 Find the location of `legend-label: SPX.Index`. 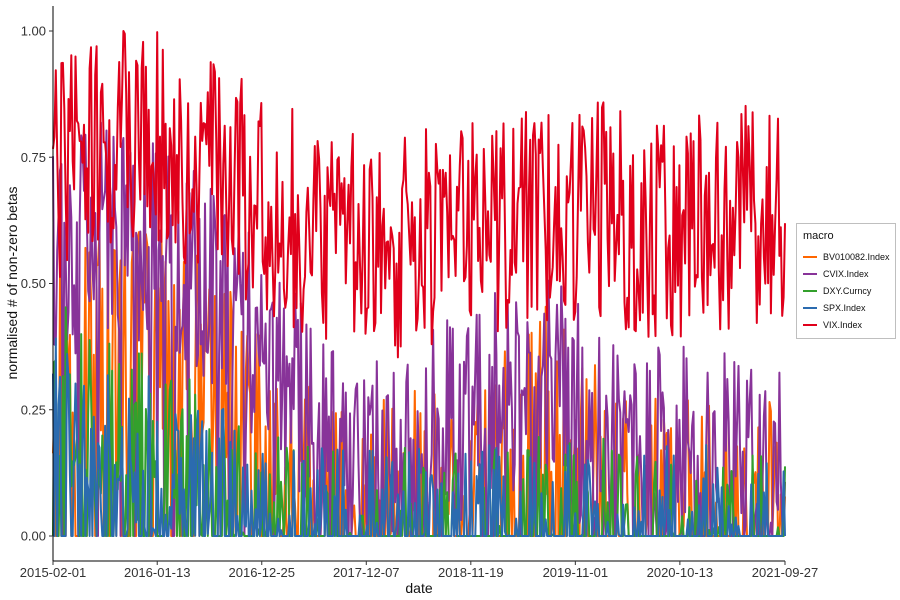

legend-label: SPX.Index is located at coordinates (844, 307).